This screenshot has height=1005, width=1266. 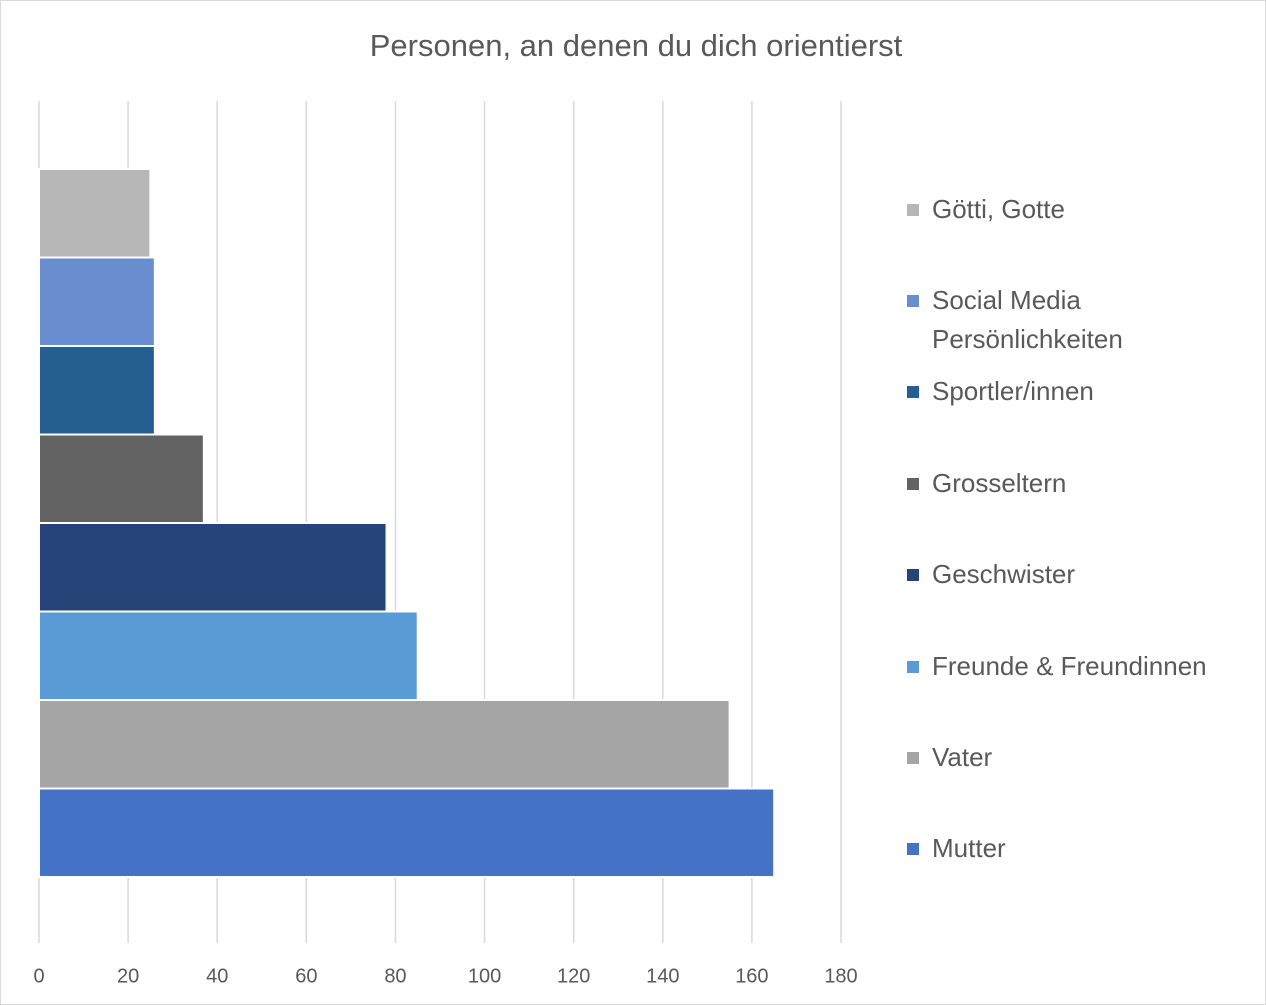 I want to click on legend-item: Mutter, so click(x=1079, y=848).